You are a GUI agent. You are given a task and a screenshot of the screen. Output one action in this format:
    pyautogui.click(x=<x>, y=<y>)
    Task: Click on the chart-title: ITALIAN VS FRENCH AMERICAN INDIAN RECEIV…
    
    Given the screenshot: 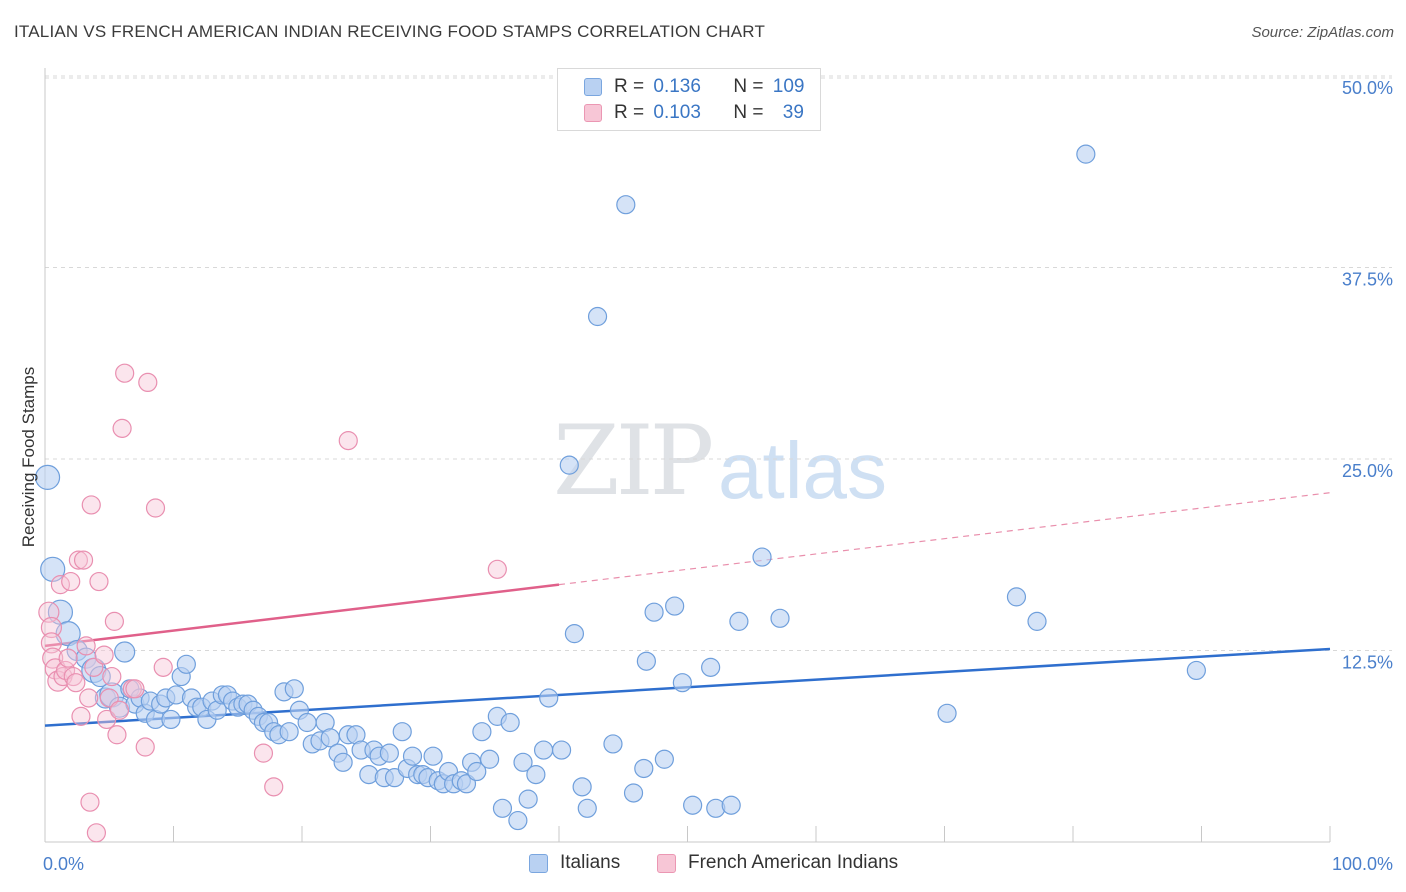 What is the action you would take?
    pyautogui.click(x=390, y=31)
    